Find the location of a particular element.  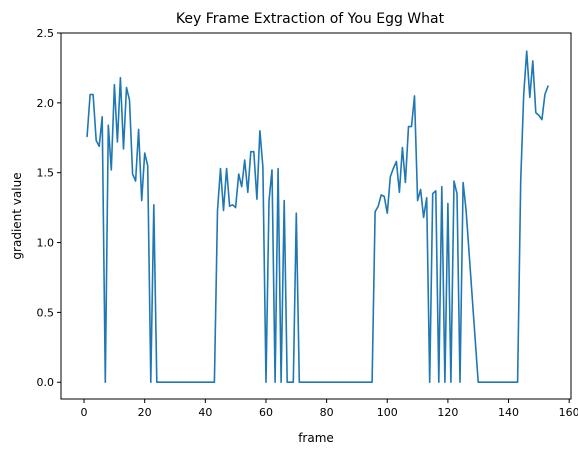

x-axis: 0 20 40 60 80 100 120 140 160 is located at coordinates (329, 409).